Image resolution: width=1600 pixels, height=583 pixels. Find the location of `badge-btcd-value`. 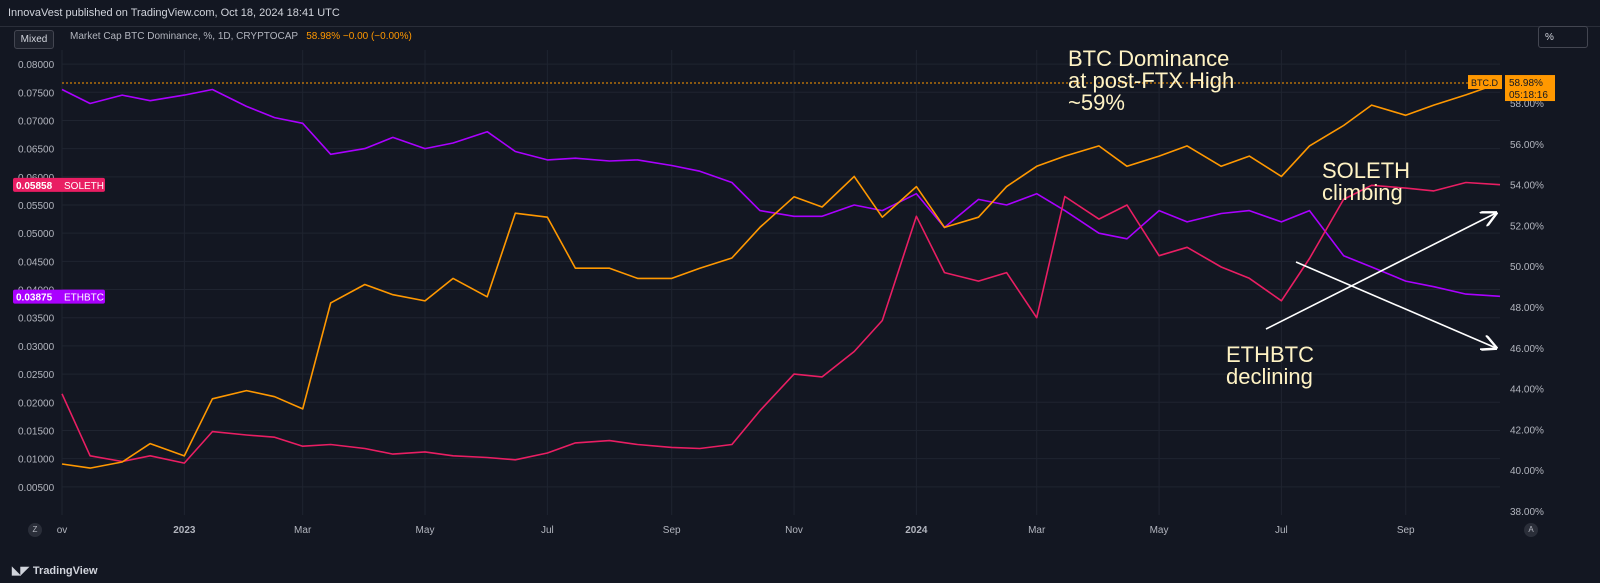

badge-btcd-value is located at coordinates (1530, 88).